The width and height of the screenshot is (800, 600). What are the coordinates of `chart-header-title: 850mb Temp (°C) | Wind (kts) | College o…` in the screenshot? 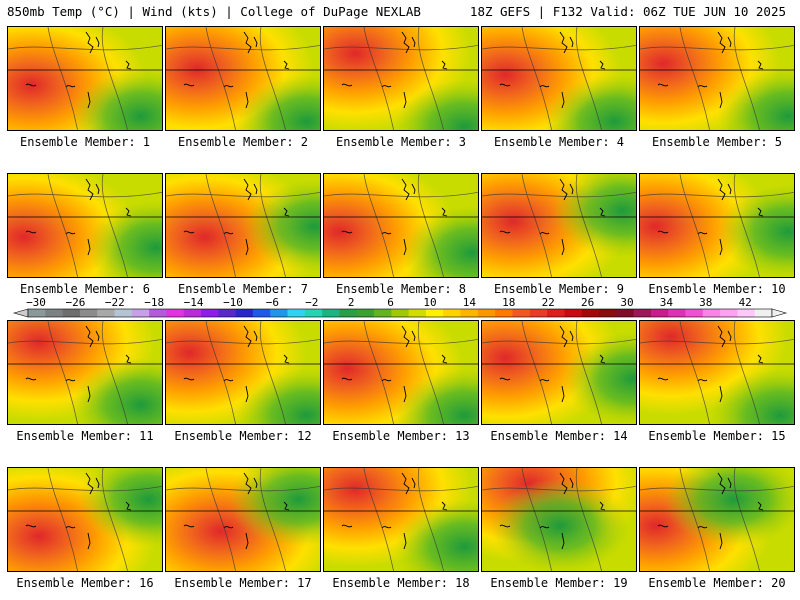 It's located at (214, 11).